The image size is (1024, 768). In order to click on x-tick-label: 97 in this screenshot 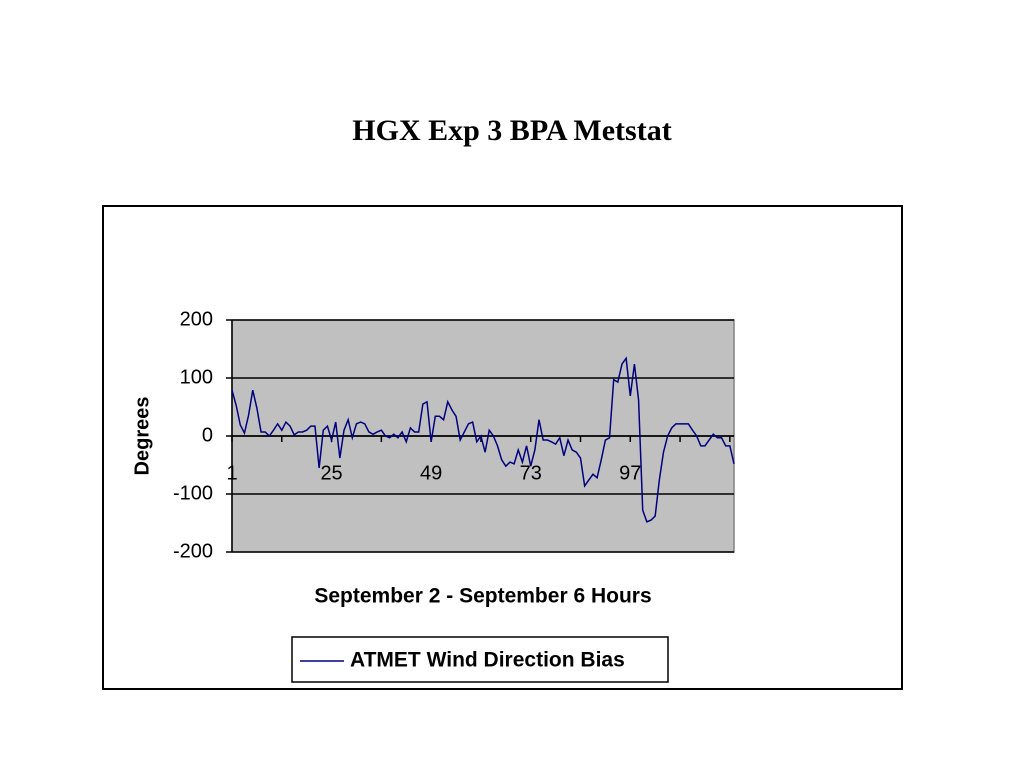, I will do `click(630, 473)`.